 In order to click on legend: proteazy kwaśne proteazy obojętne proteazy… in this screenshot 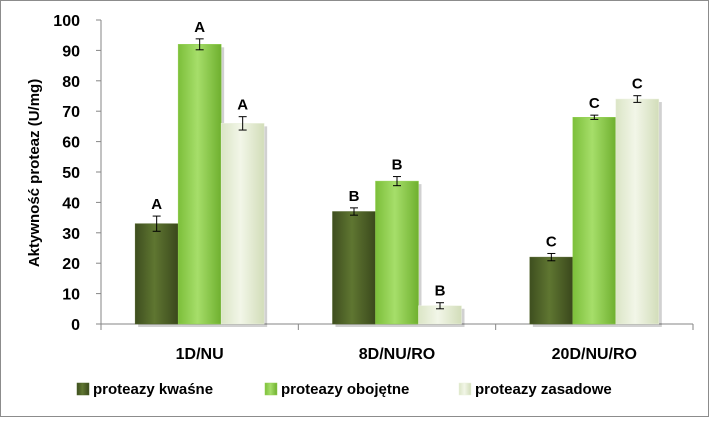, I will do `click(344, 389)`.